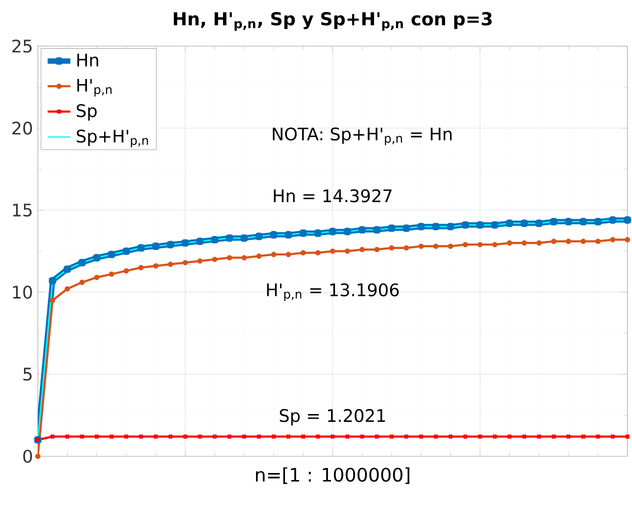 The width and height of the screenshot is (632, 515). I want to click on legend-label: Sp, so click(86, 112).